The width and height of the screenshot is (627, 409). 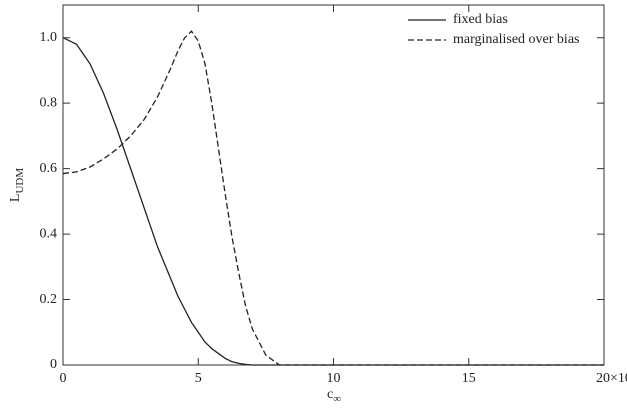 What do you see at coordinates (334, 378) in the screenshot?
I see `x-tick-label: 10` at bounding box center [334, 378].